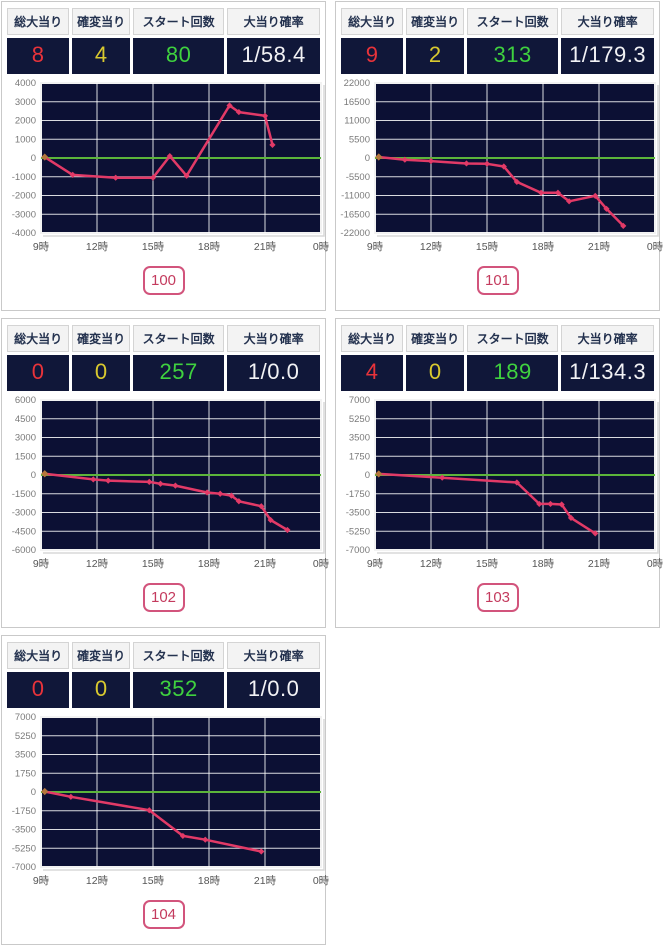 Image resolution: width=663 pixels, height=952 pixels. What do you see at coordinates (359, 139) in the screenshot?
I see `svg-text: 5500` at bounding box center [359, 139].